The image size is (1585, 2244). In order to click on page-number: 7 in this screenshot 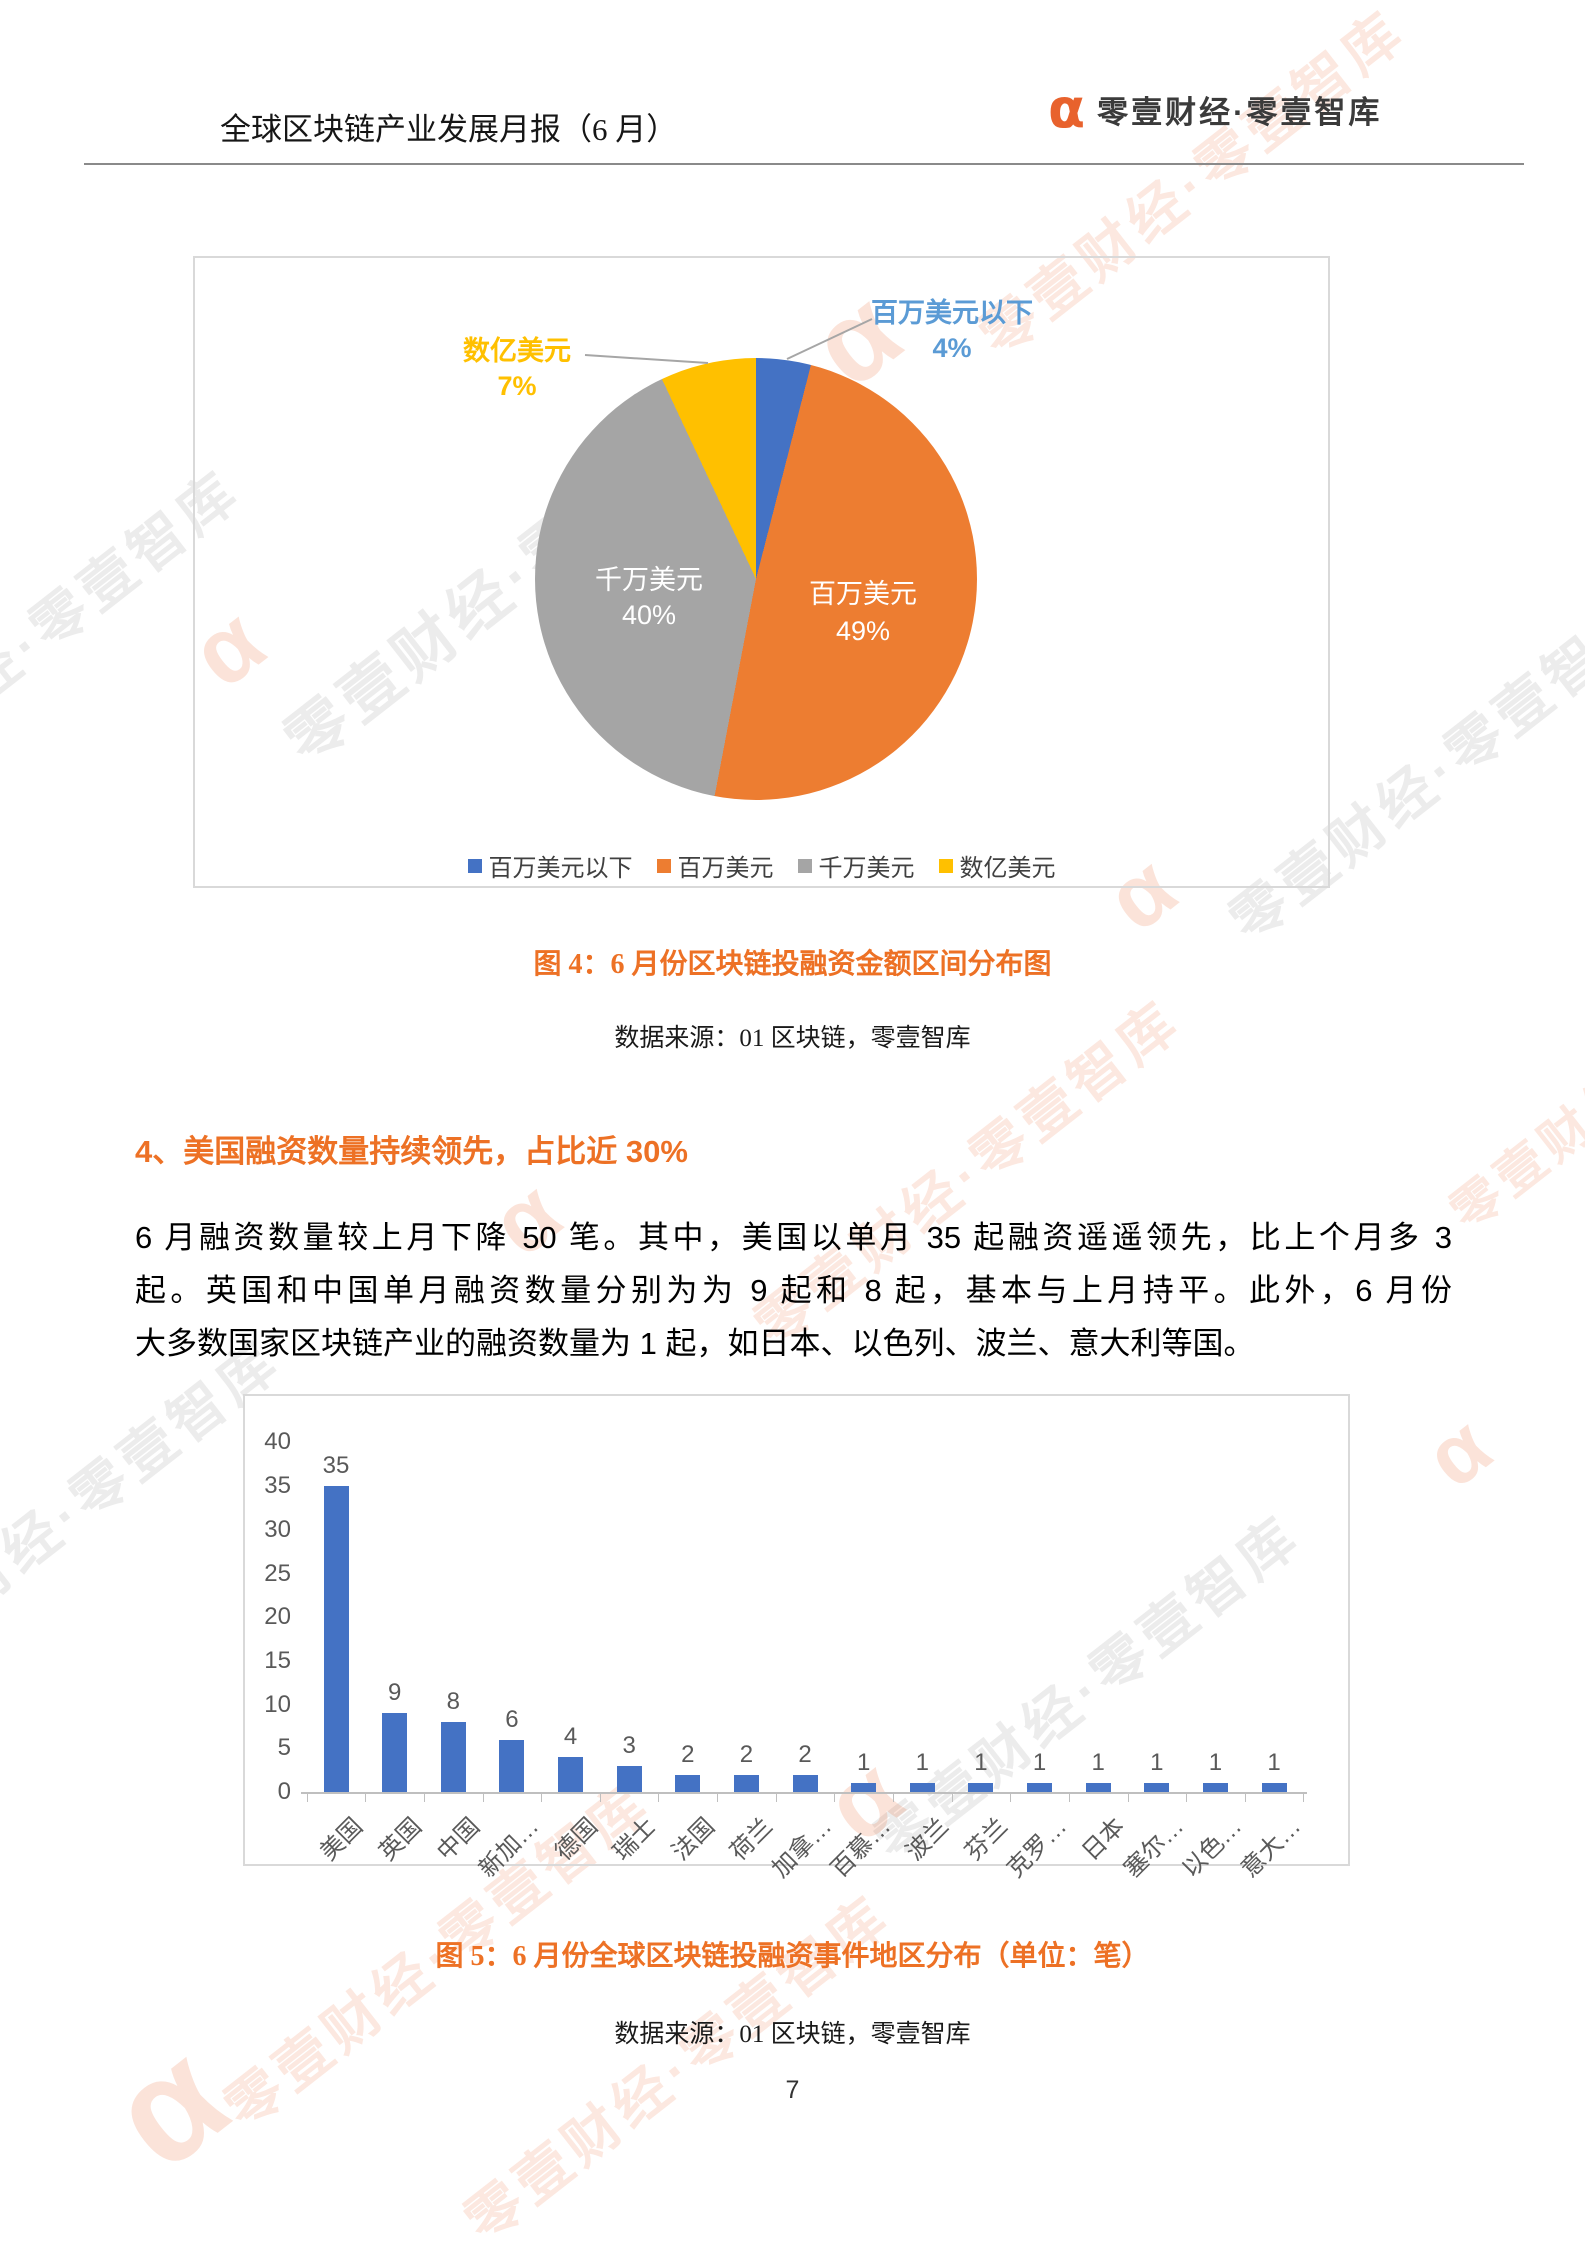, I will do `click(792, 2090)`.